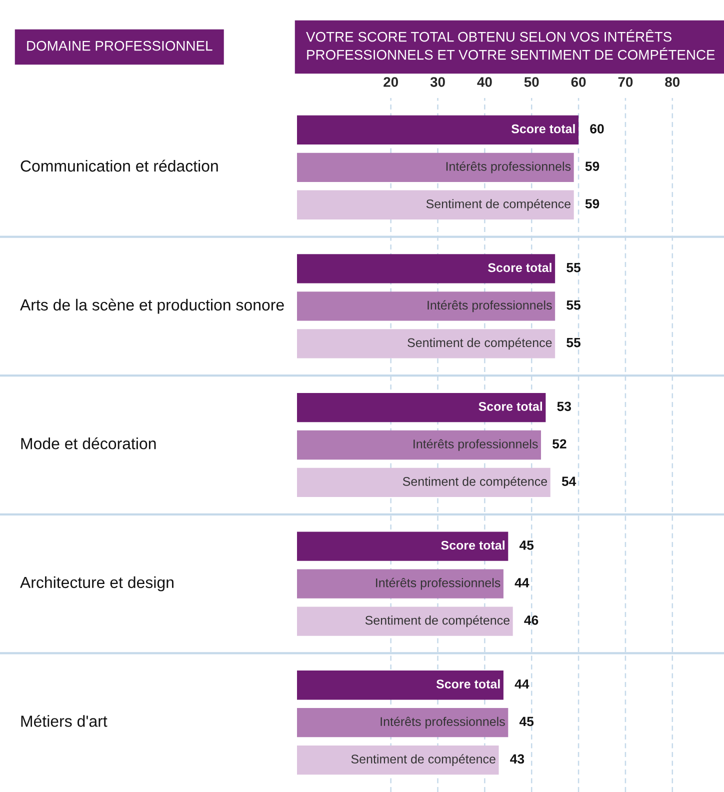 The width and height of the screenshot is (724, 792). I want to click on x-tick-label: 80, so click(672, 82).